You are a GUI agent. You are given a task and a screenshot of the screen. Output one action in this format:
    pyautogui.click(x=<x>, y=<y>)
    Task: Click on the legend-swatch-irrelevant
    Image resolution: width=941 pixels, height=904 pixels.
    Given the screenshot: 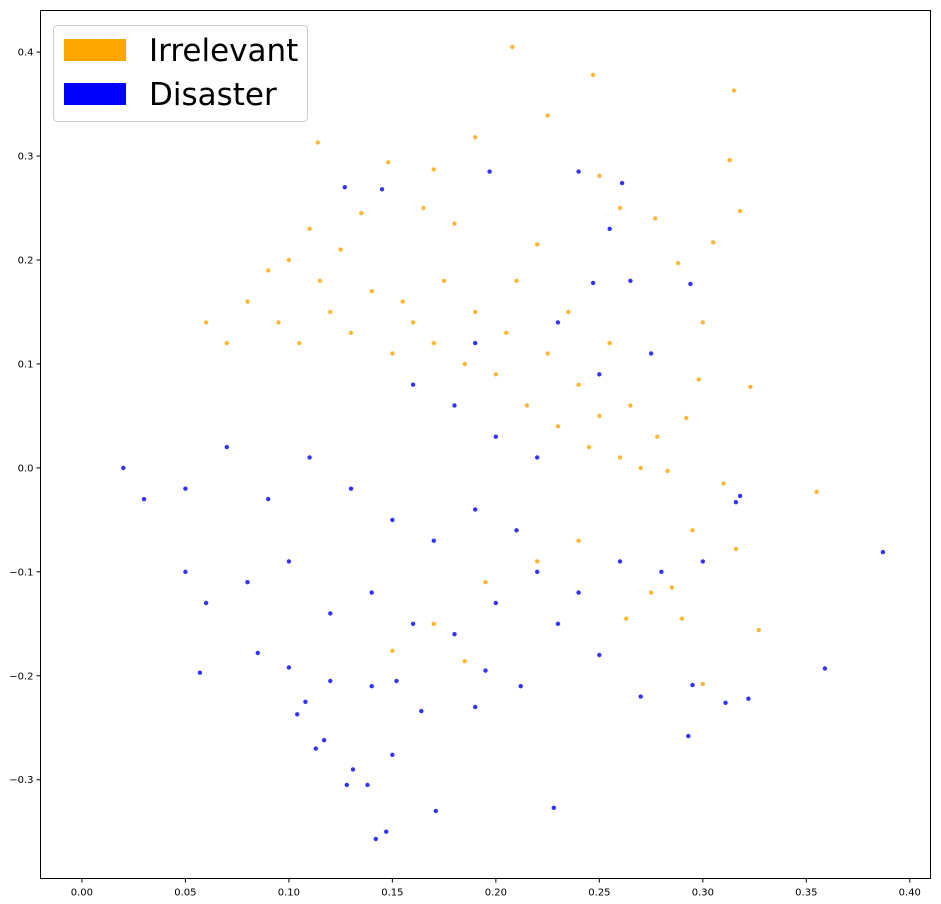 What is the action you would take?
    pyautogui.click(x=95, y=50)
    